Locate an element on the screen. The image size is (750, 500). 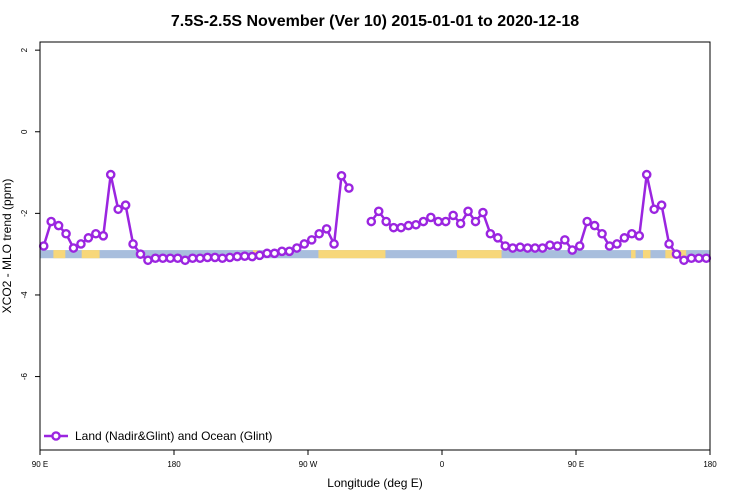
legend-marker is located at coordinates (56, 436).